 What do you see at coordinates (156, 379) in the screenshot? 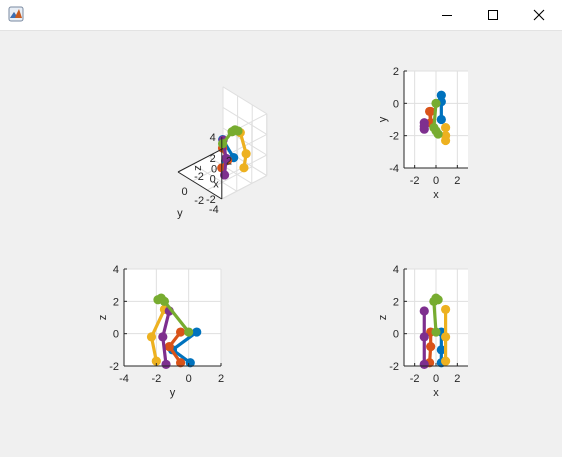
I see `yz-x-tick-label: -2` at bounding box center [156, 379].